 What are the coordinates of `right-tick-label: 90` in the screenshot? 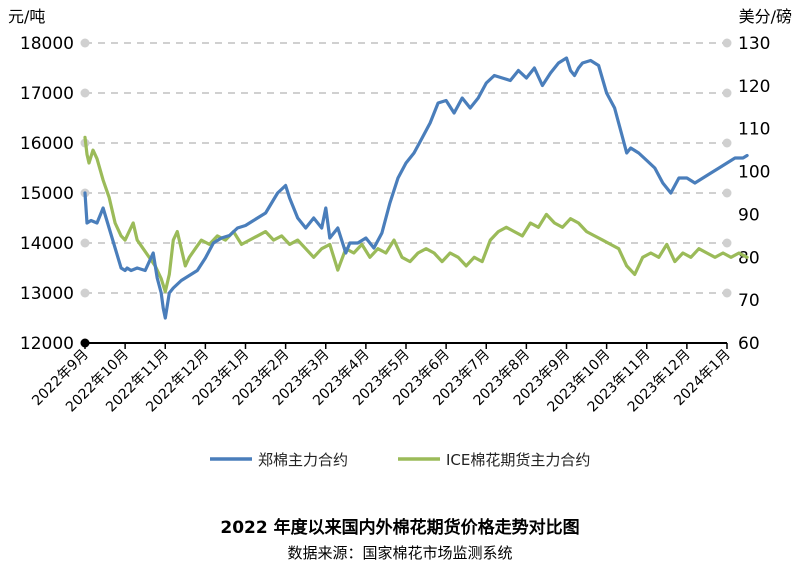 It's located at (749, 215).